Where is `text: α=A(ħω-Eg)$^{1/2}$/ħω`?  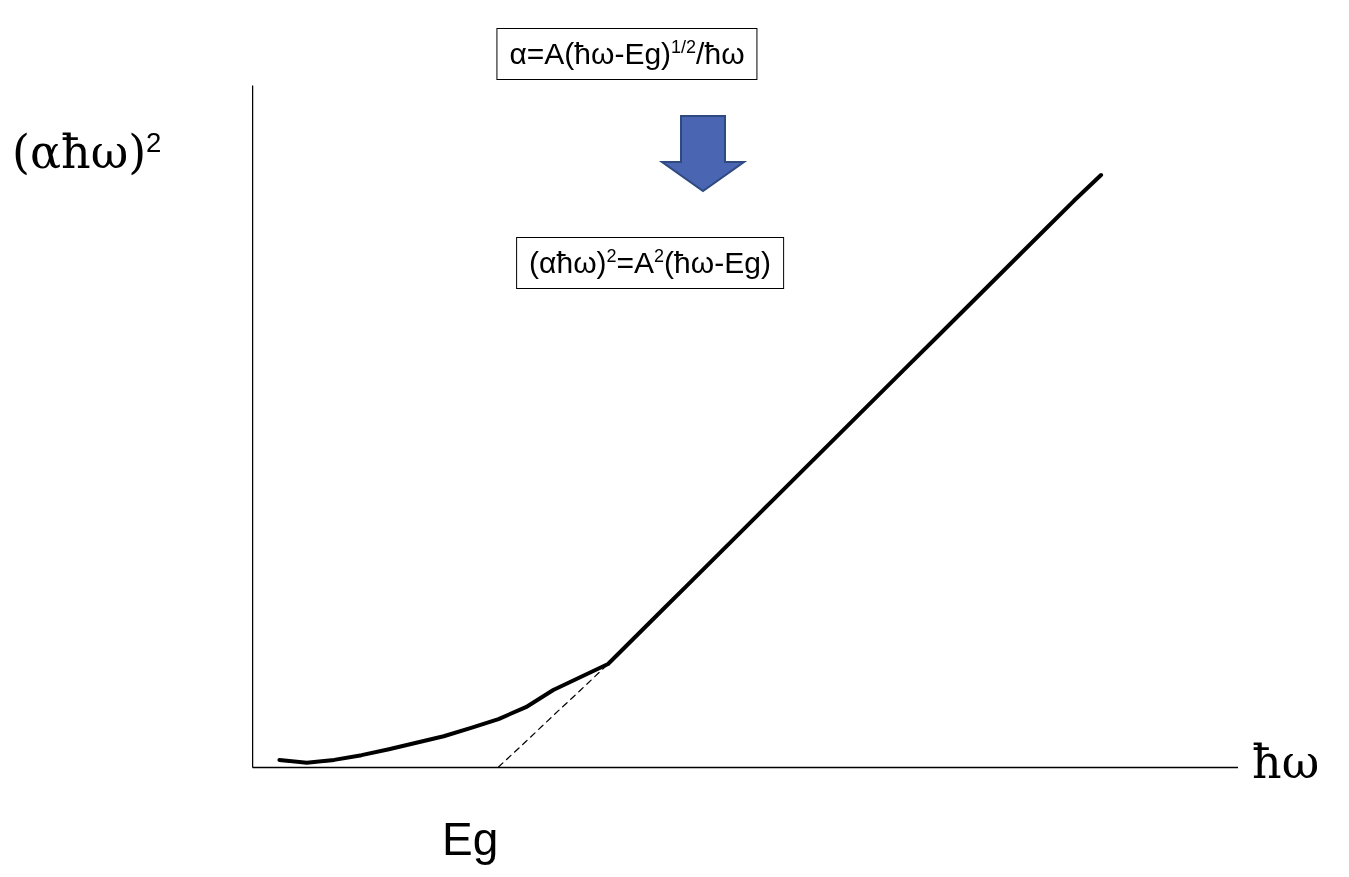 text: α=A(ħω-Eg)$^{1/2}$/ħω is located at coordinates (627, 54).